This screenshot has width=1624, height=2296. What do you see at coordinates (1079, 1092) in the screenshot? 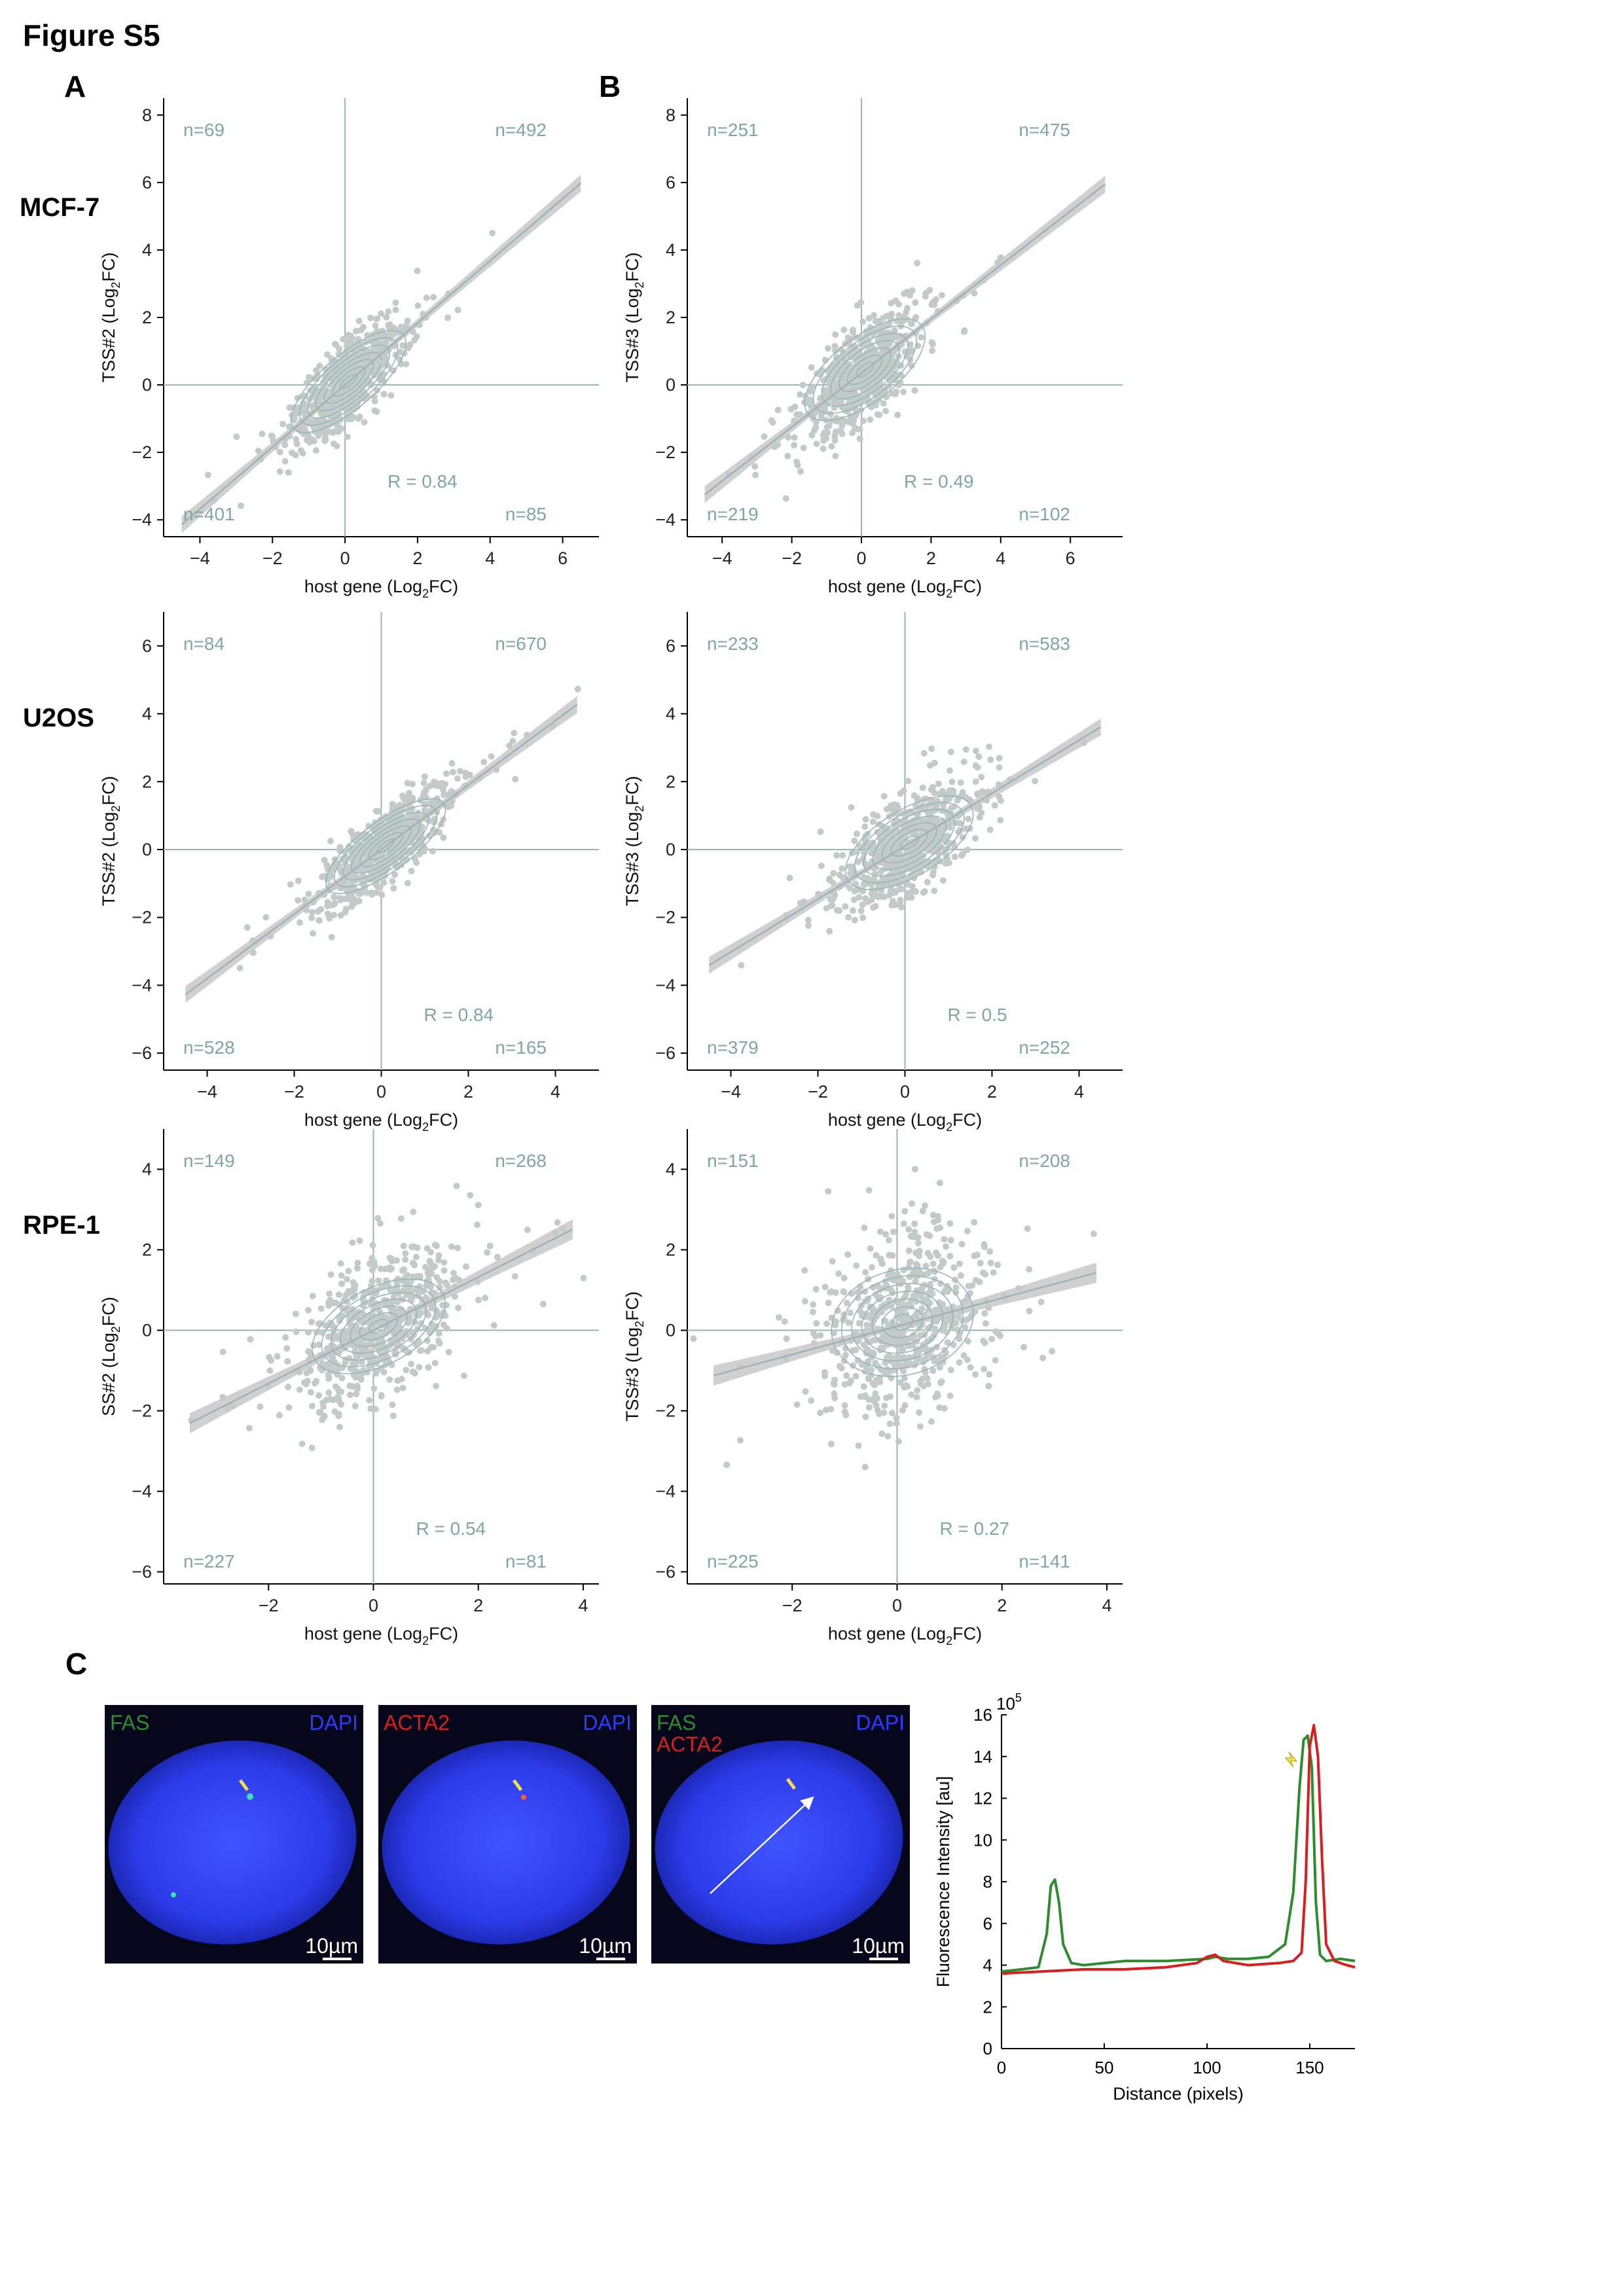
I see `x-tick-label: 4` at bounding box center [1079, 1092].